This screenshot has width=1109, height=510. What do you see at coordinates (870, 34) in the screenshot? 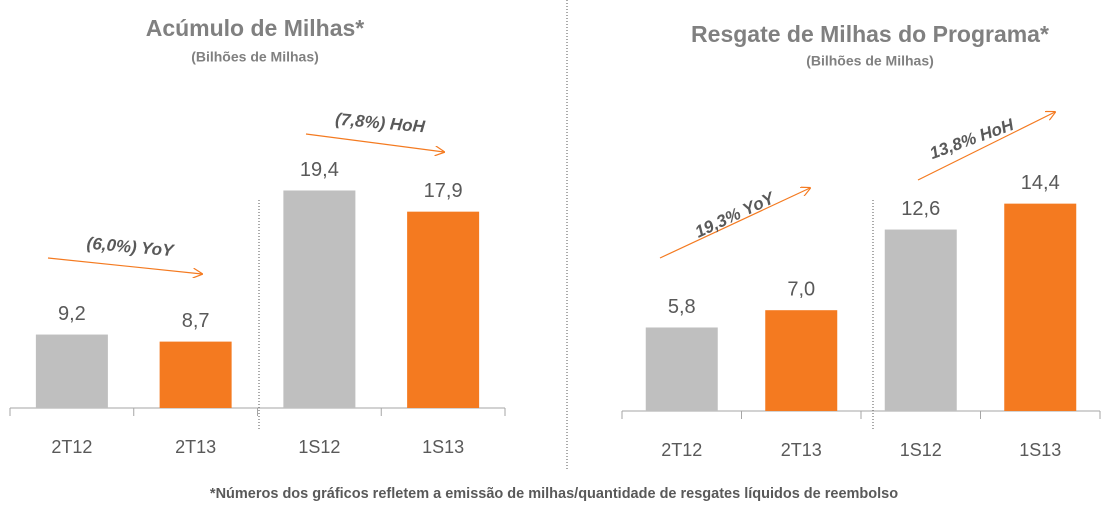
I see `chart-title: Resgate de Milhas do Programa*` at bounding box center [870, 34].